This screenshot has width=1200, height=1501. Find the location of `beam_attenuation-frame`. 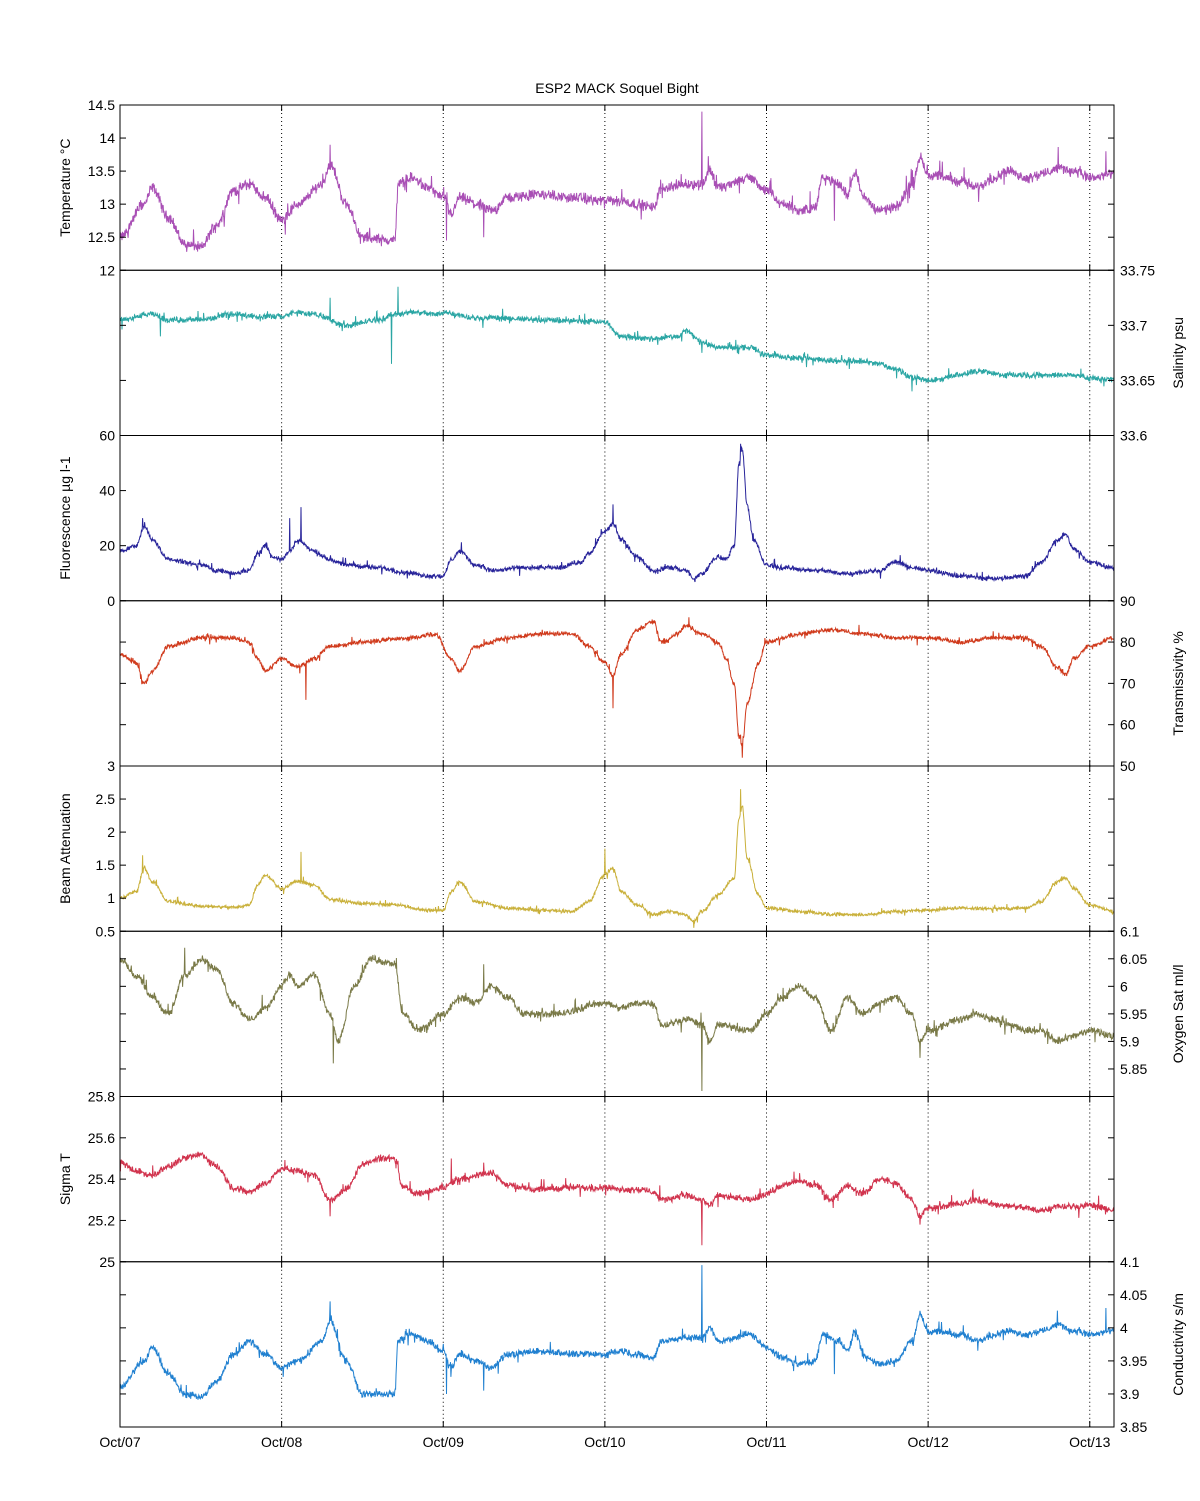

beam_attenuation-frame is located at coordinates (617, 848).